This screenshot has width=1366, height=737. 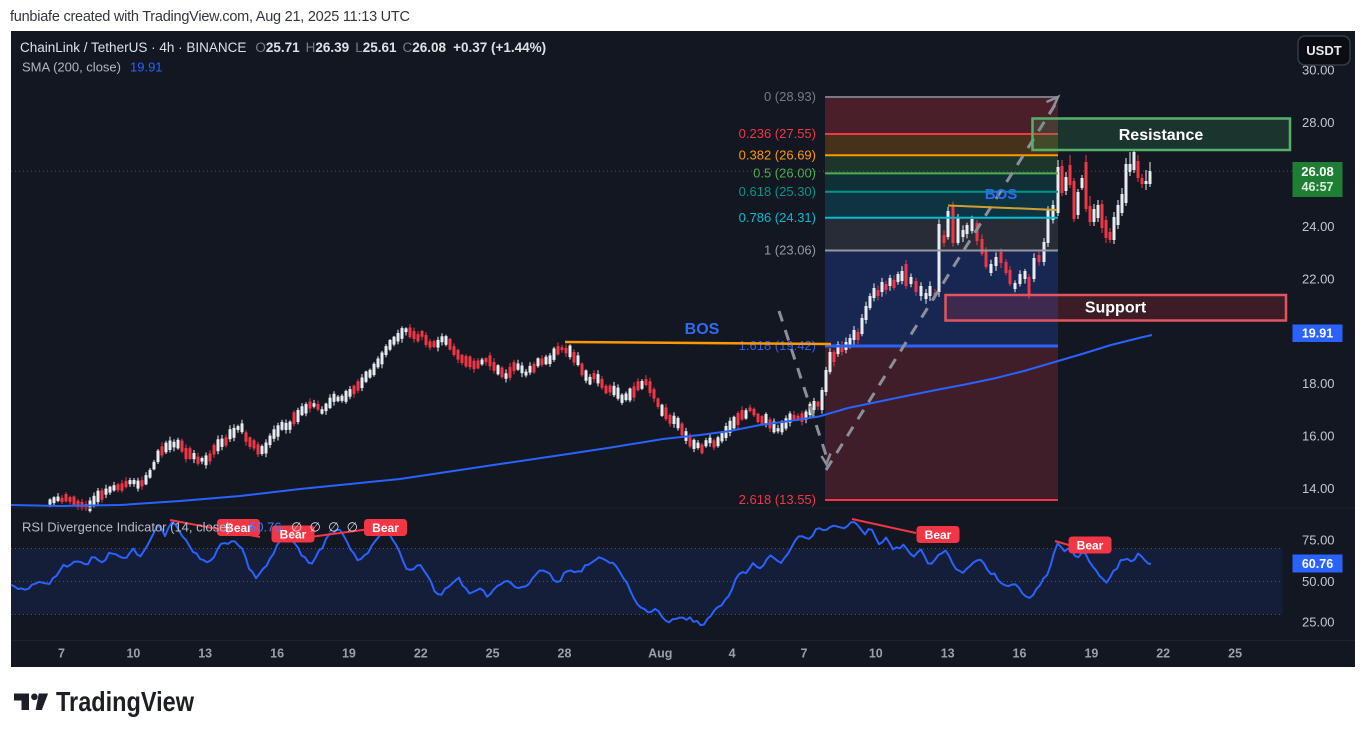 I want to click on svg-text: USDT, so click(x=1323, y=50).